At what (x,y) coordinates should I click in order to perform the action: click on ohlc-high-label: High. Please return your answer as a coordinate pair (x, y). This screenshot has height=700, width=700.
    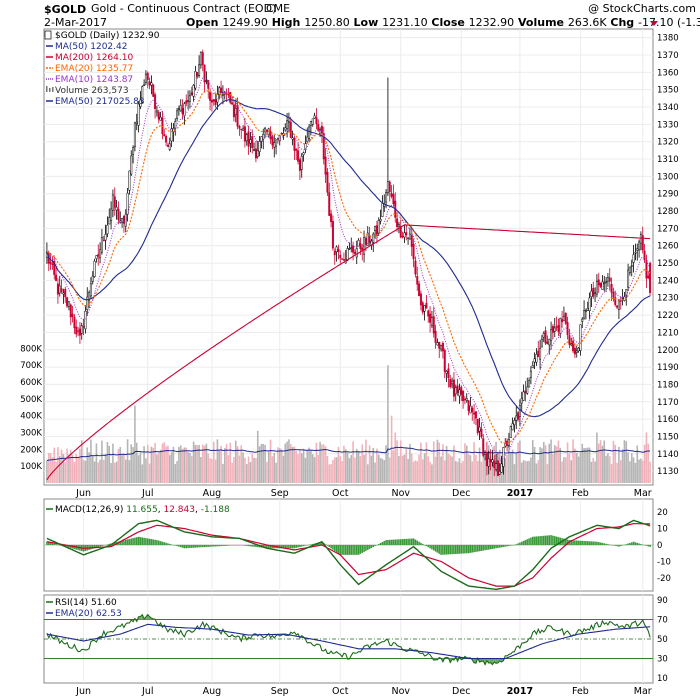
    Looking at the image, I should click on (286, 22).